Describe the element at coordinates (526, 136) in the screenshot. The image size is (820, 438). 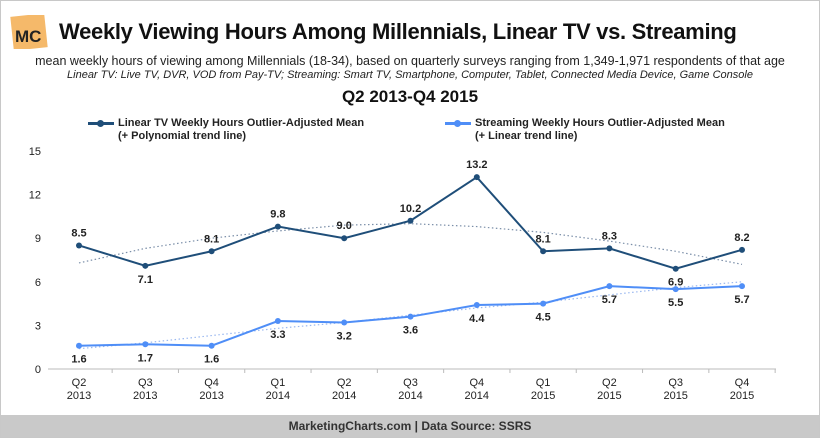
I see `legend-label-sub: (+ Linear trend line)` at that location.